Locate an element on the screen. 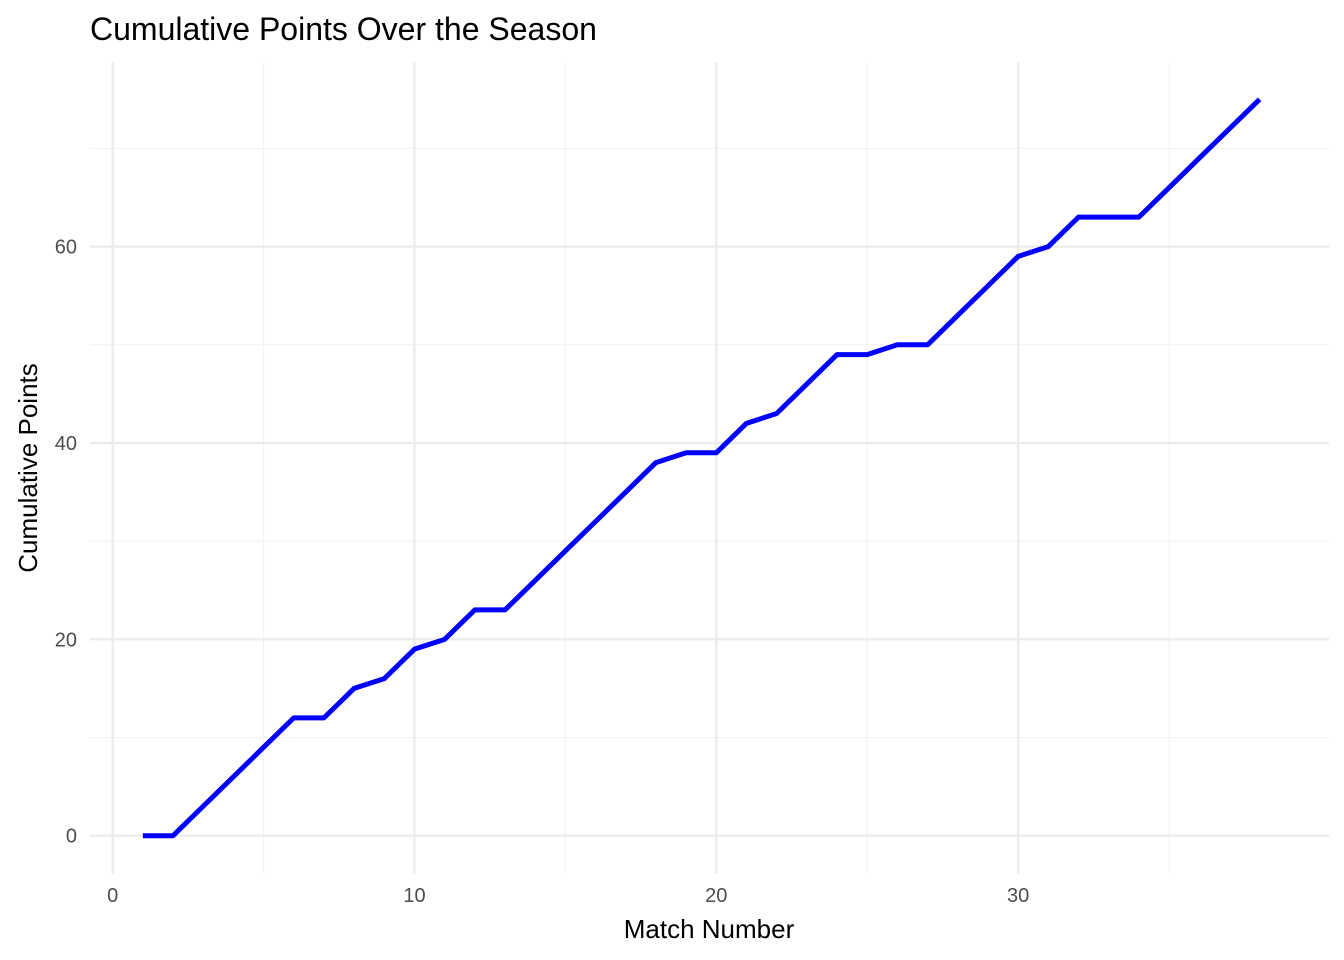  y-axis-title: Cumulative Points is located at coordinates (28, 468).